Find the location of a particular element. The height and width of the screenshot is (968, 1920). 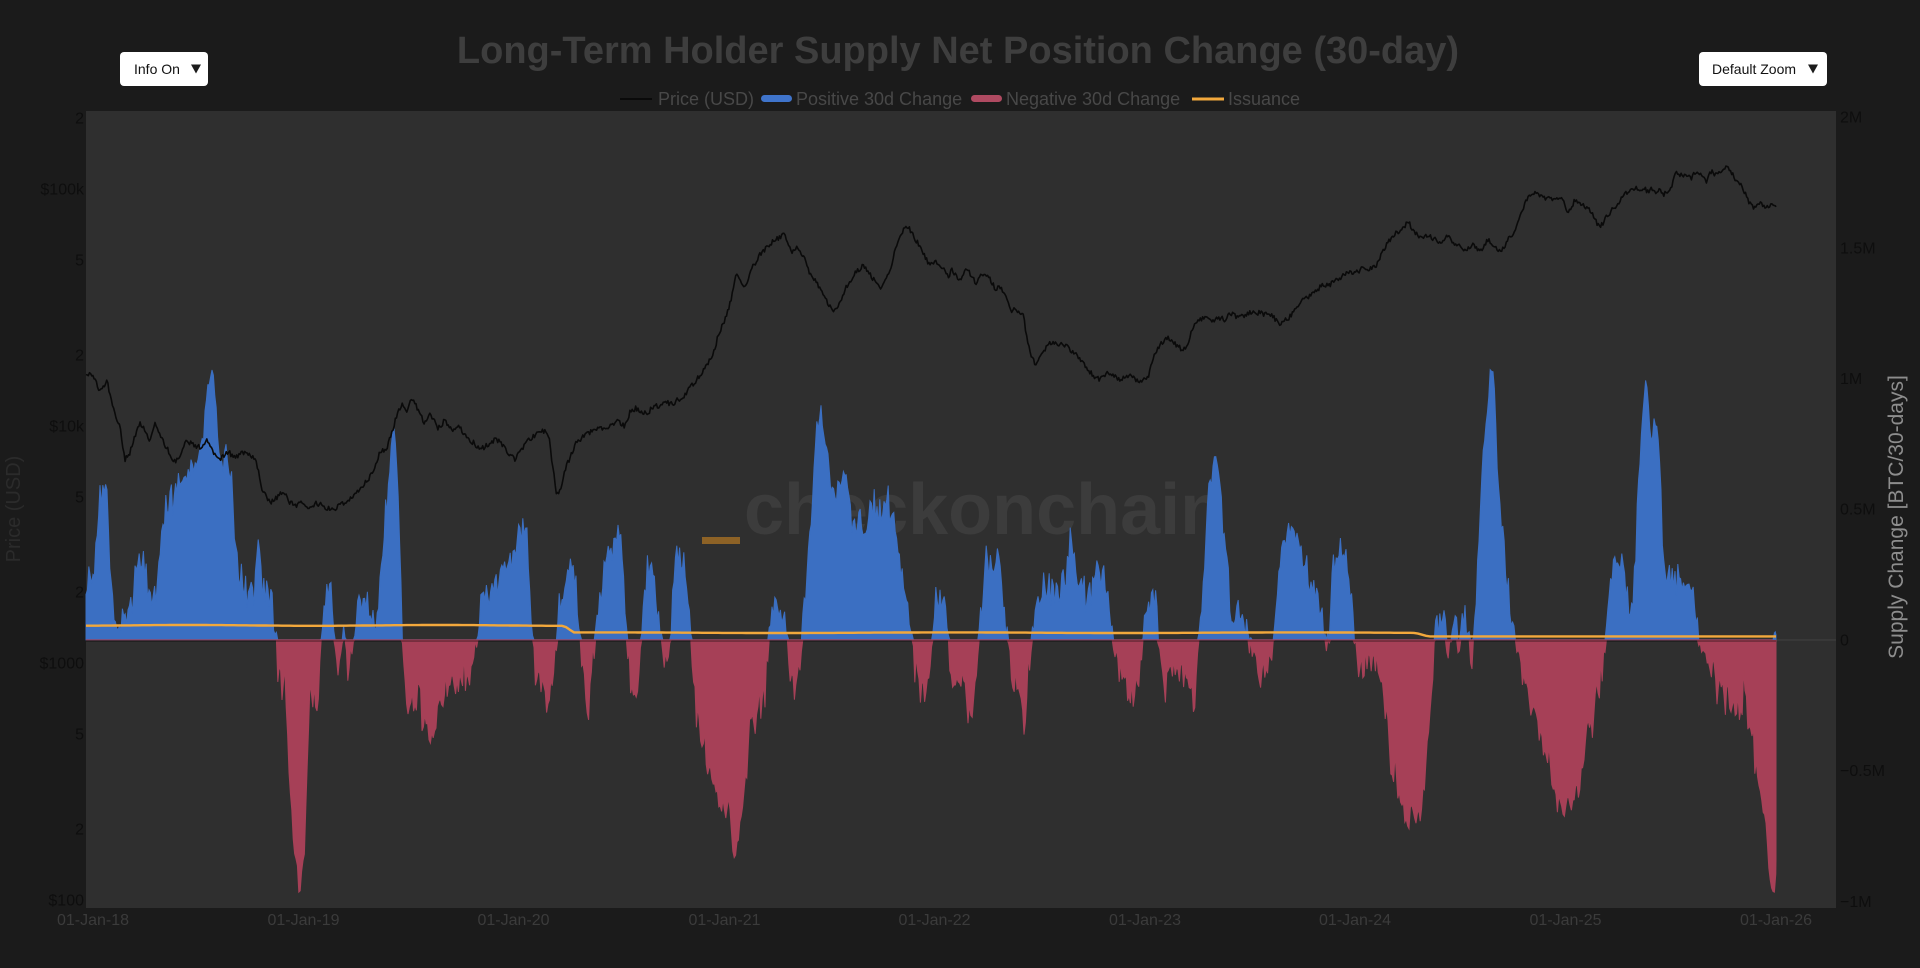

svg-text: 01-Jan-24 is located at coordinates (1355, 920).